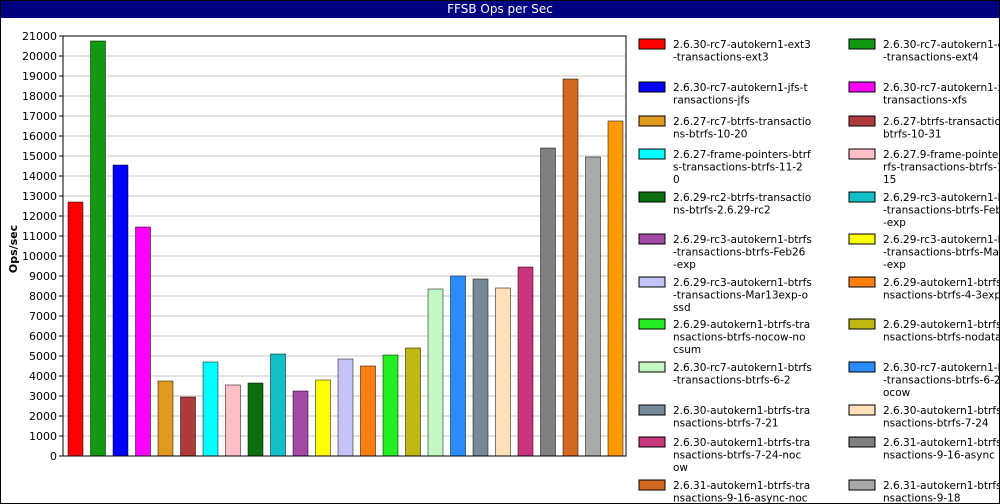  Describe the element at coordinates (732, 381) in the screenshot. I see `legend-label: -transactions-btrfs-6-2` at that location.